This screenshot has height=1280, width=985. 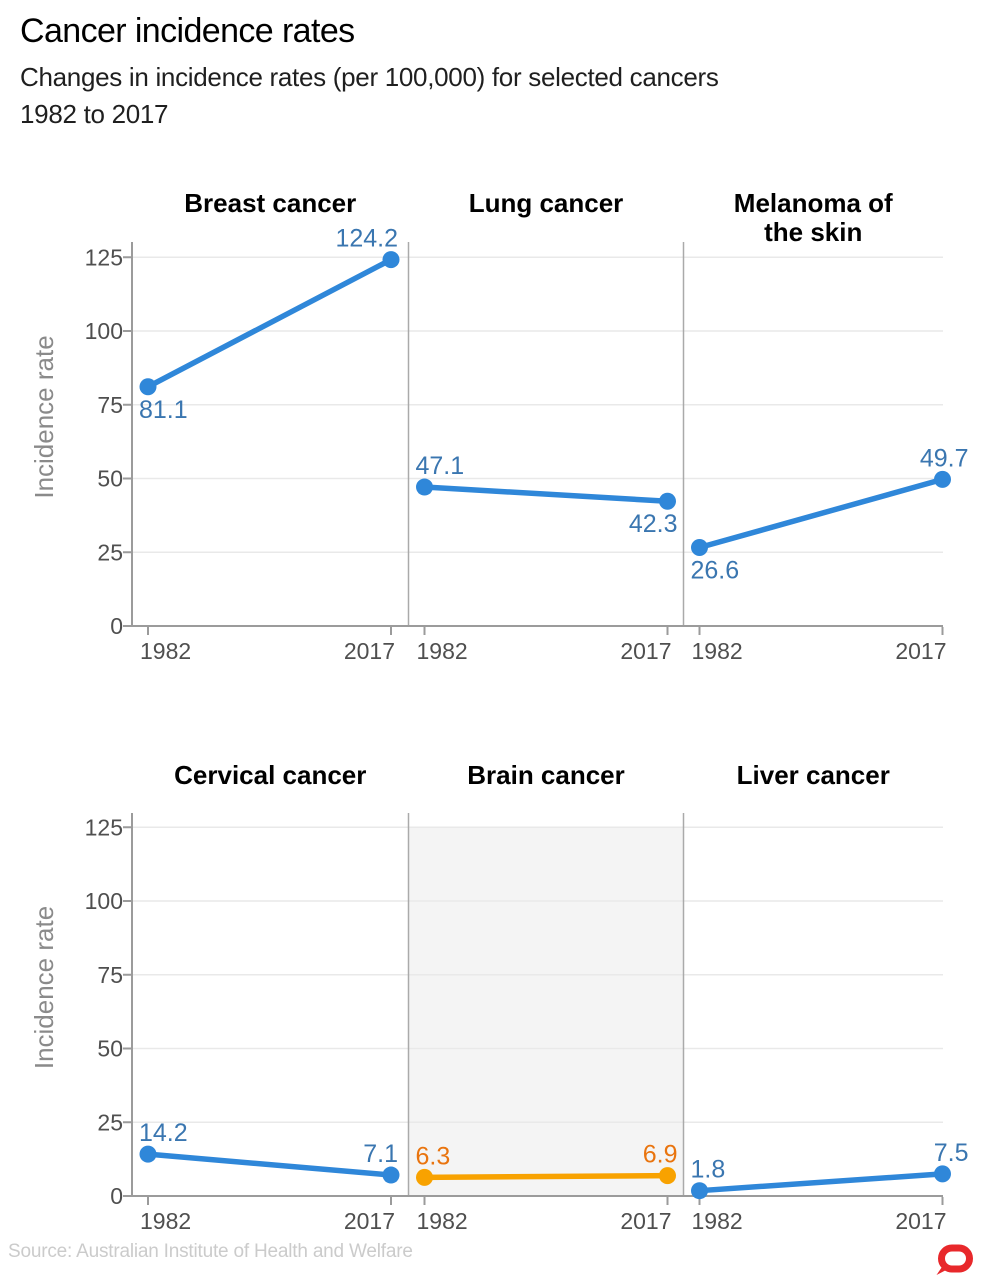 I want to click on value-label: 42.3, so click(x=653, y=524).